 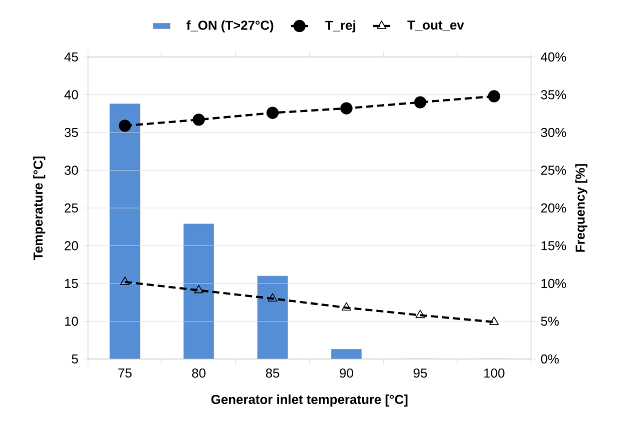 What do you see at coordinates (71, 321) in the screenshot?
I see `y-tick-label: 10` at bounding box center [71, 321].